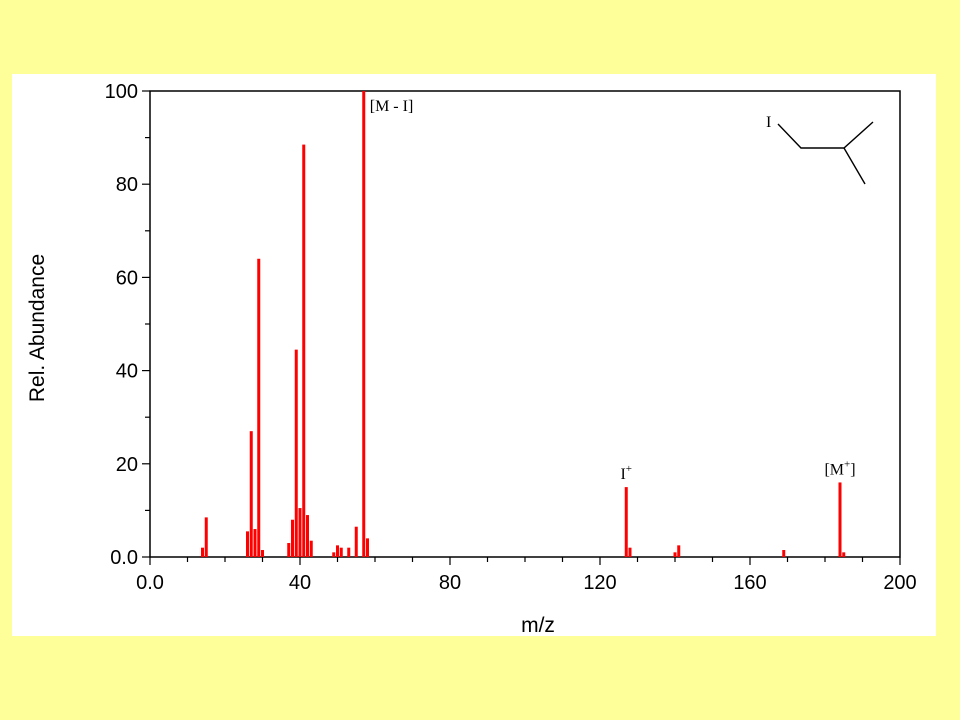 The width and height of the screenshot is (960, 720). Describe the element at coordinates (300, 583) in the screenshot. I see `x-tick-label: 40` at that location.